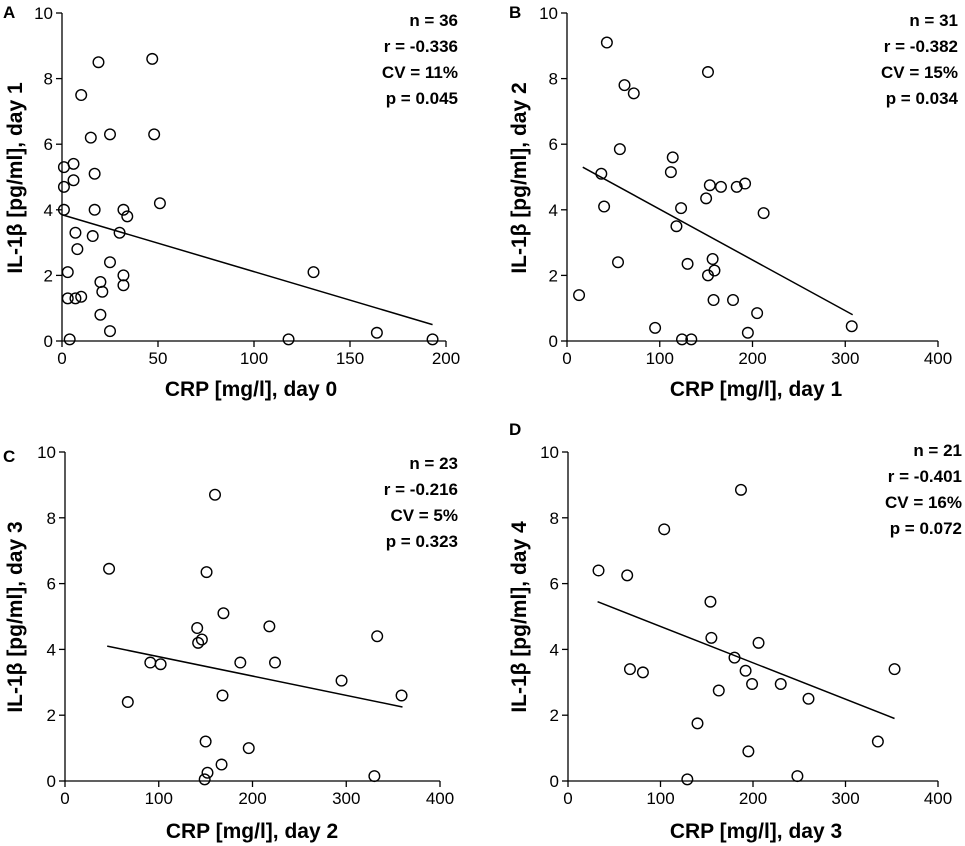  What do you see at coordinates (252, 831) in the screenshot?
I see `x-axis-title-c: CRP [mg/l], day 2` at bounding box center [252, 831].